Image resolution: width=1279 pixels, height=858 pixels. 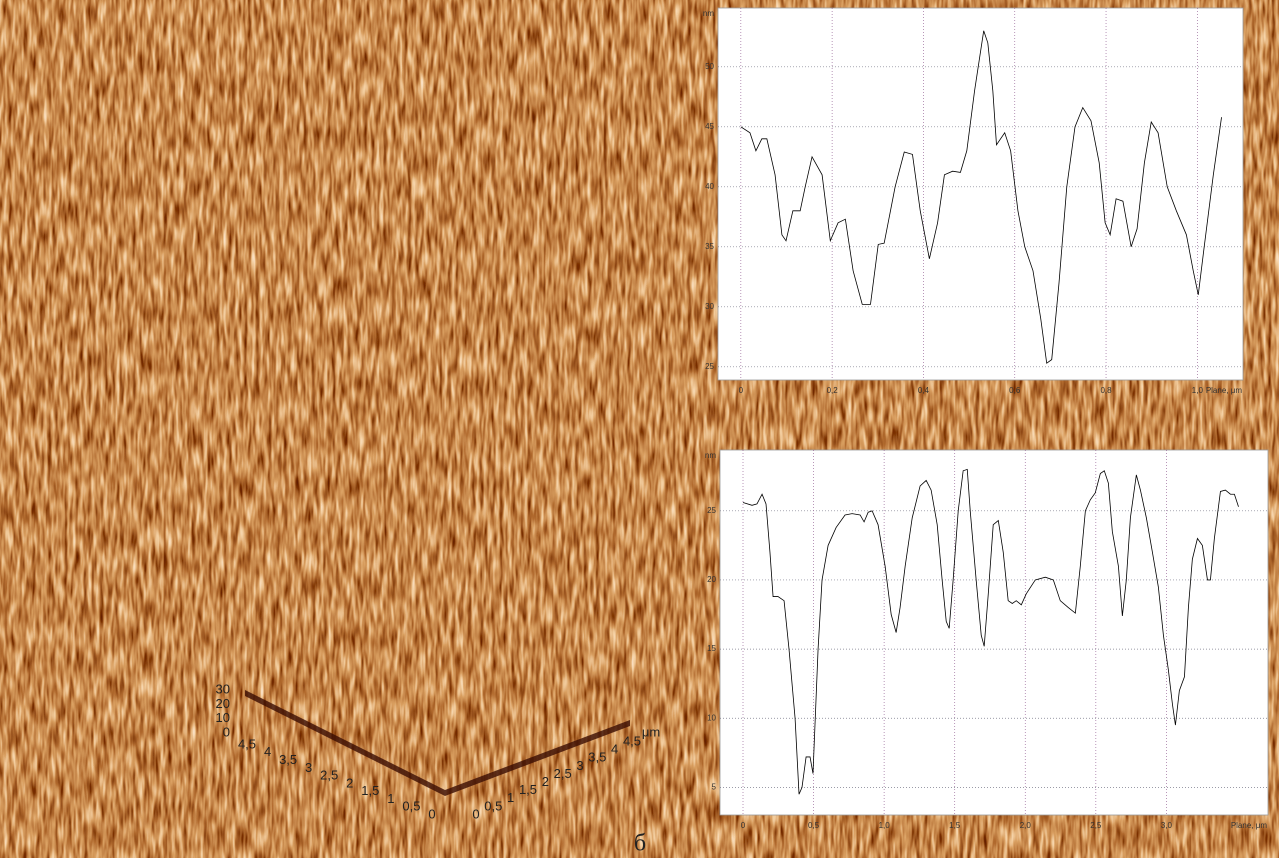 What do you see at coordinates (1026, 825) in the screenshot?
I see `x-tick-label: 2,0` at bounding box center [1026, 825].